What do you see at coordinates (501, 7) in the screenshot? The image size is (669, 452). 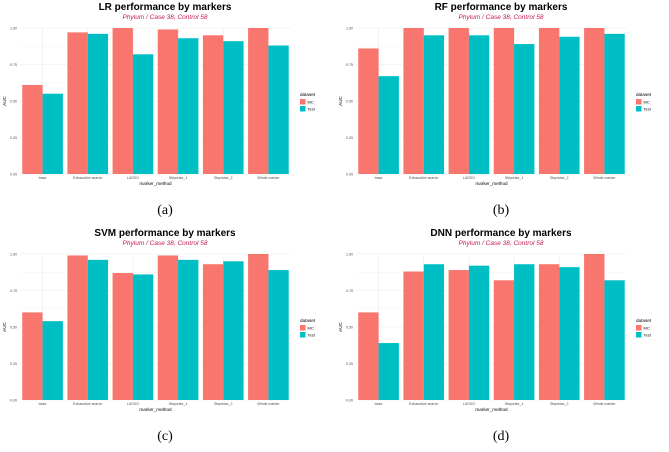 I see `chart-title: RF performance by markers` at bounding box center [501, 7].